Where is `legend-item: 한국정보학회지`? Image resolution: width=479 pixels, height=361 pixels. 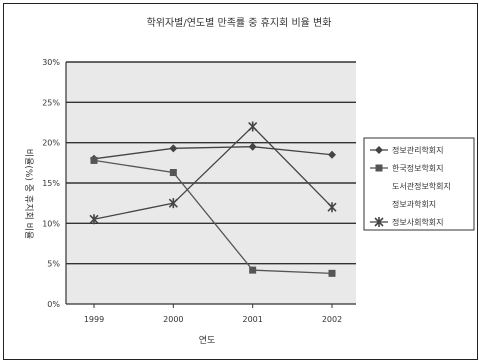 legend-item: 한국정보학회지 is located at coordinates (407, 168).